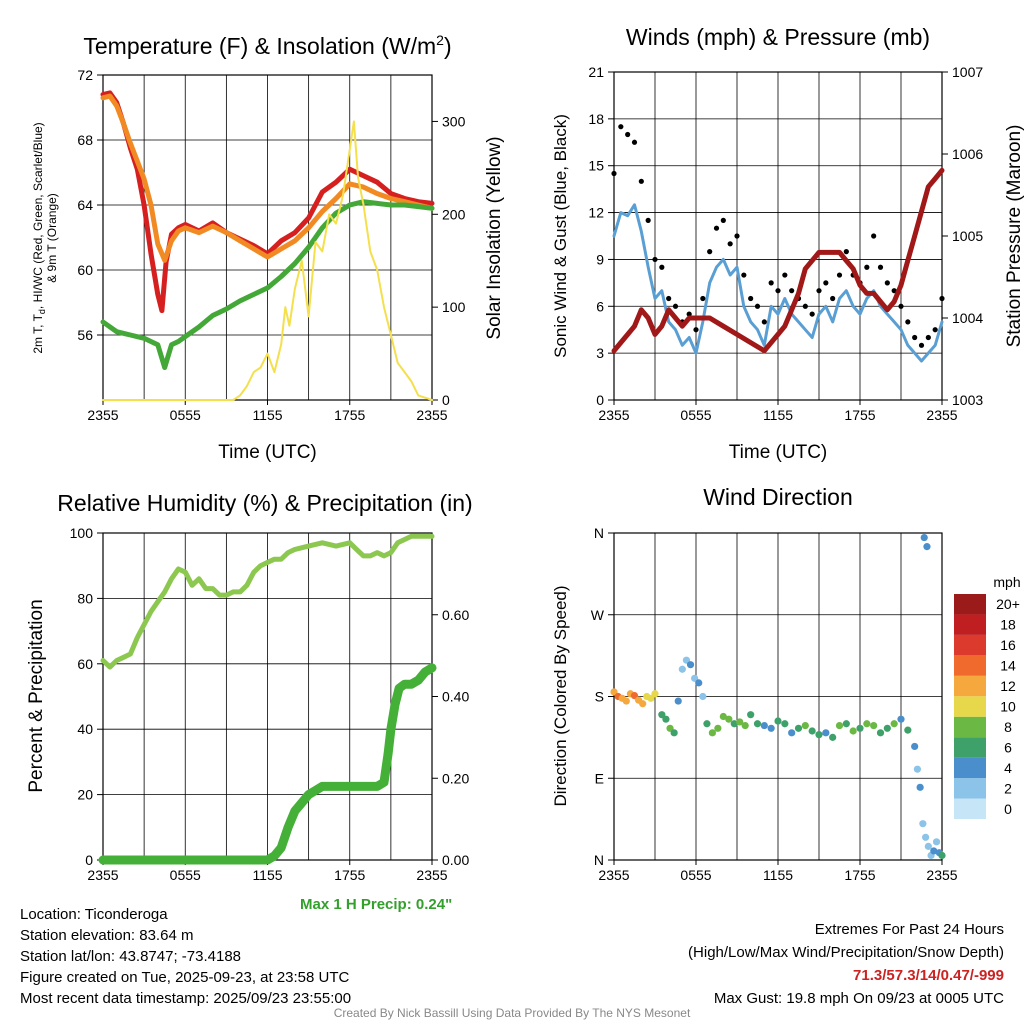 Image resolution: width=1024 pixels, height=1024 pixels. Describe the element at coordinates (1008, 809) in the screenshot. I see `colorbar-label: 0` at that location.